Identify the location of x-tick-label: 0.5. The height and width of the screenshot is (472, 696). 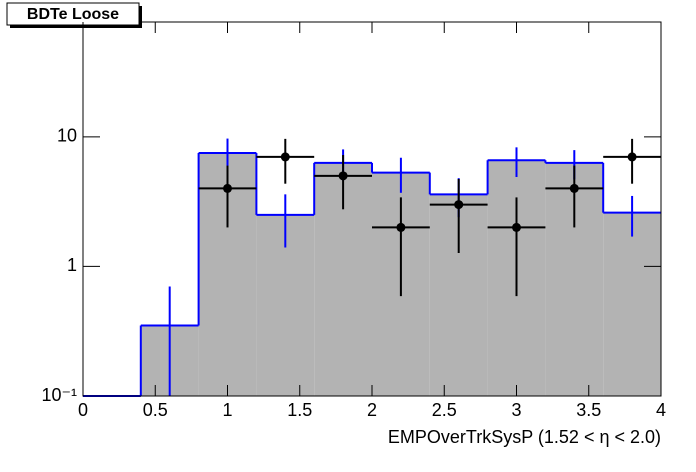
(155, 410).